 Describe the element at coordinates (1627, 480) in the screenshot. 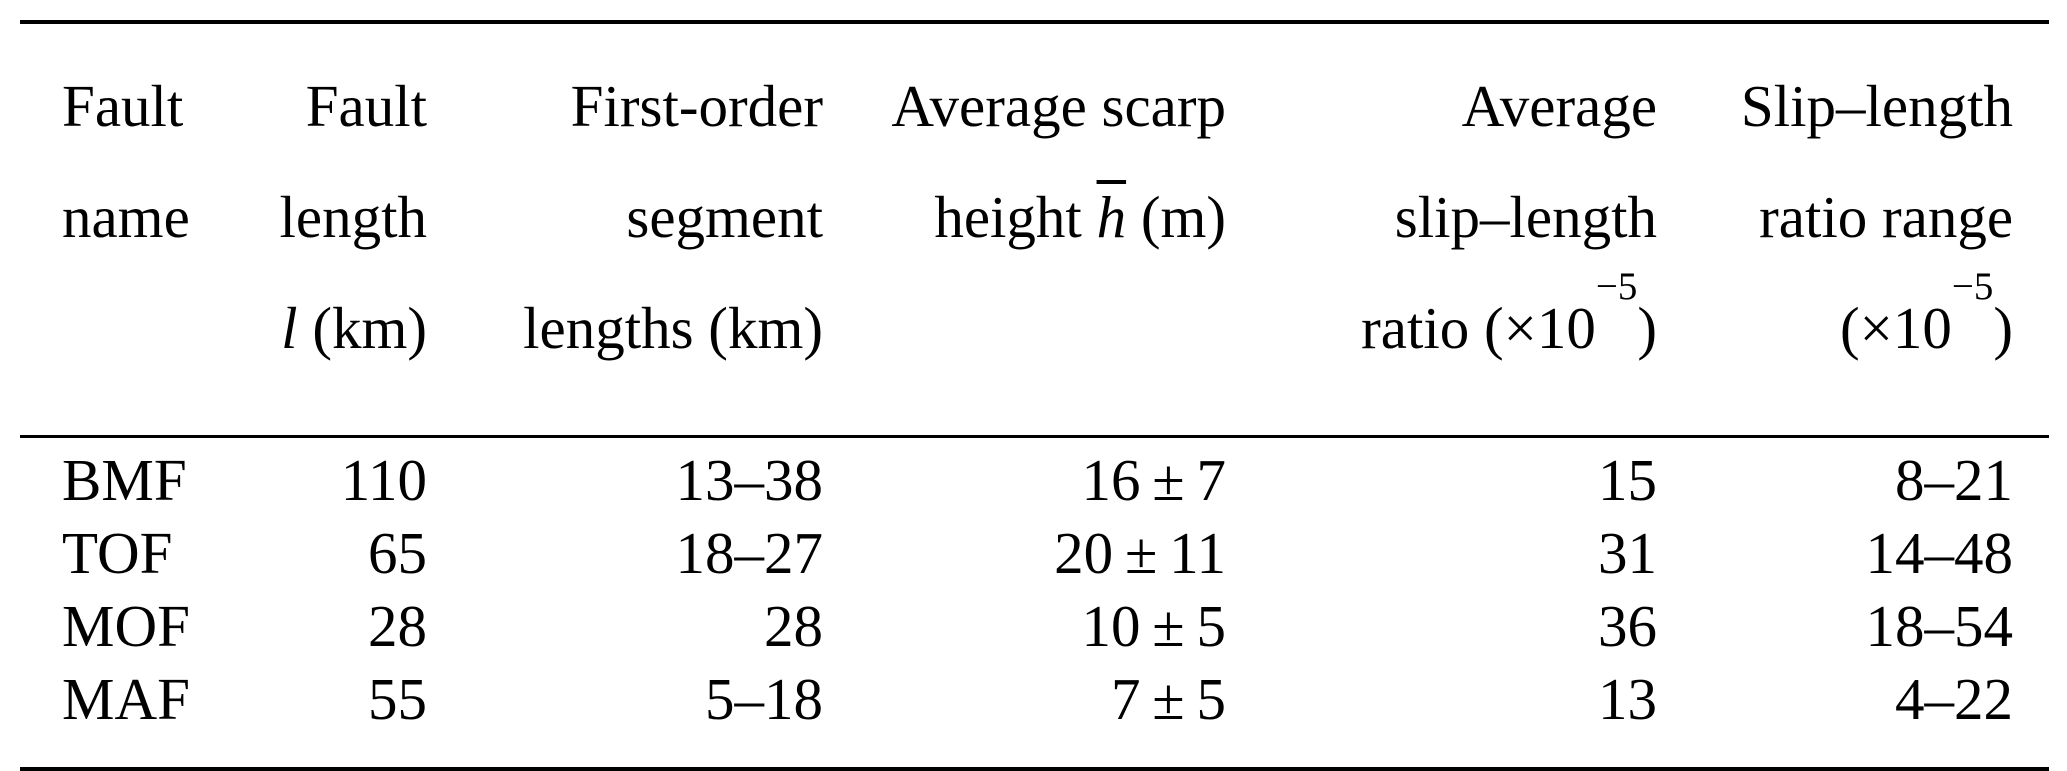

I see `cell-avg-slip-length-ratio: 15` at that location.